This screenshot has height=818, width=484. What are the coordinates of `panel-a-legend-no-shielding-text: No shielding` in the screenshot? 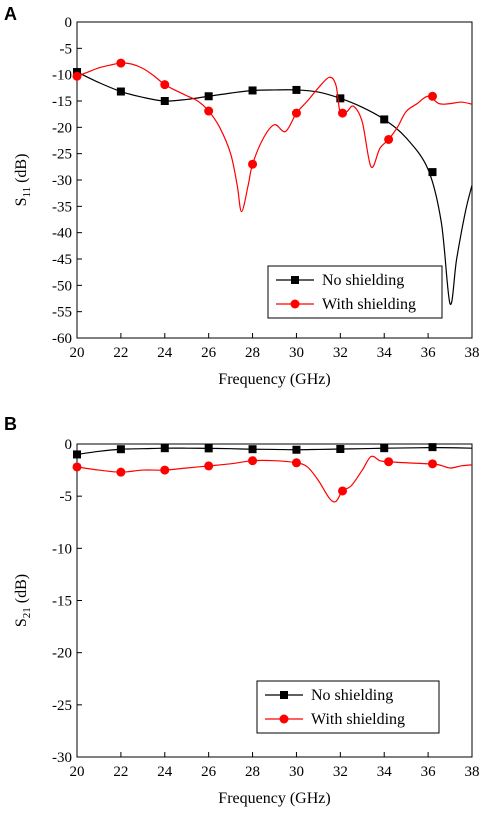 It's located at (363, 280).